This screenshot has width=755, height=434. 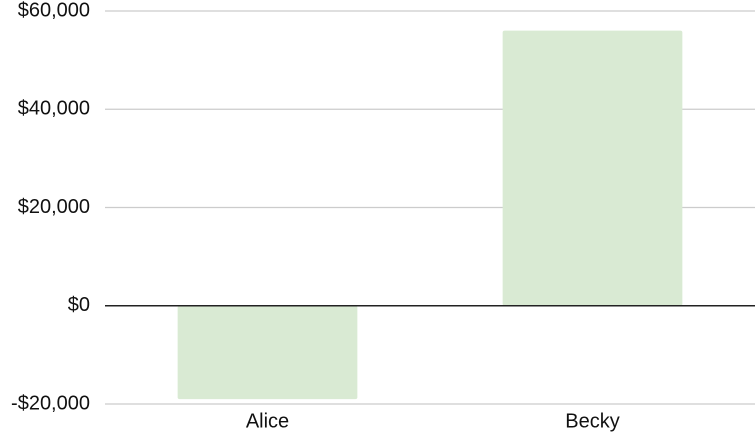 I want to click on y-tick-label: $20,000, so click(x=54, y=207).